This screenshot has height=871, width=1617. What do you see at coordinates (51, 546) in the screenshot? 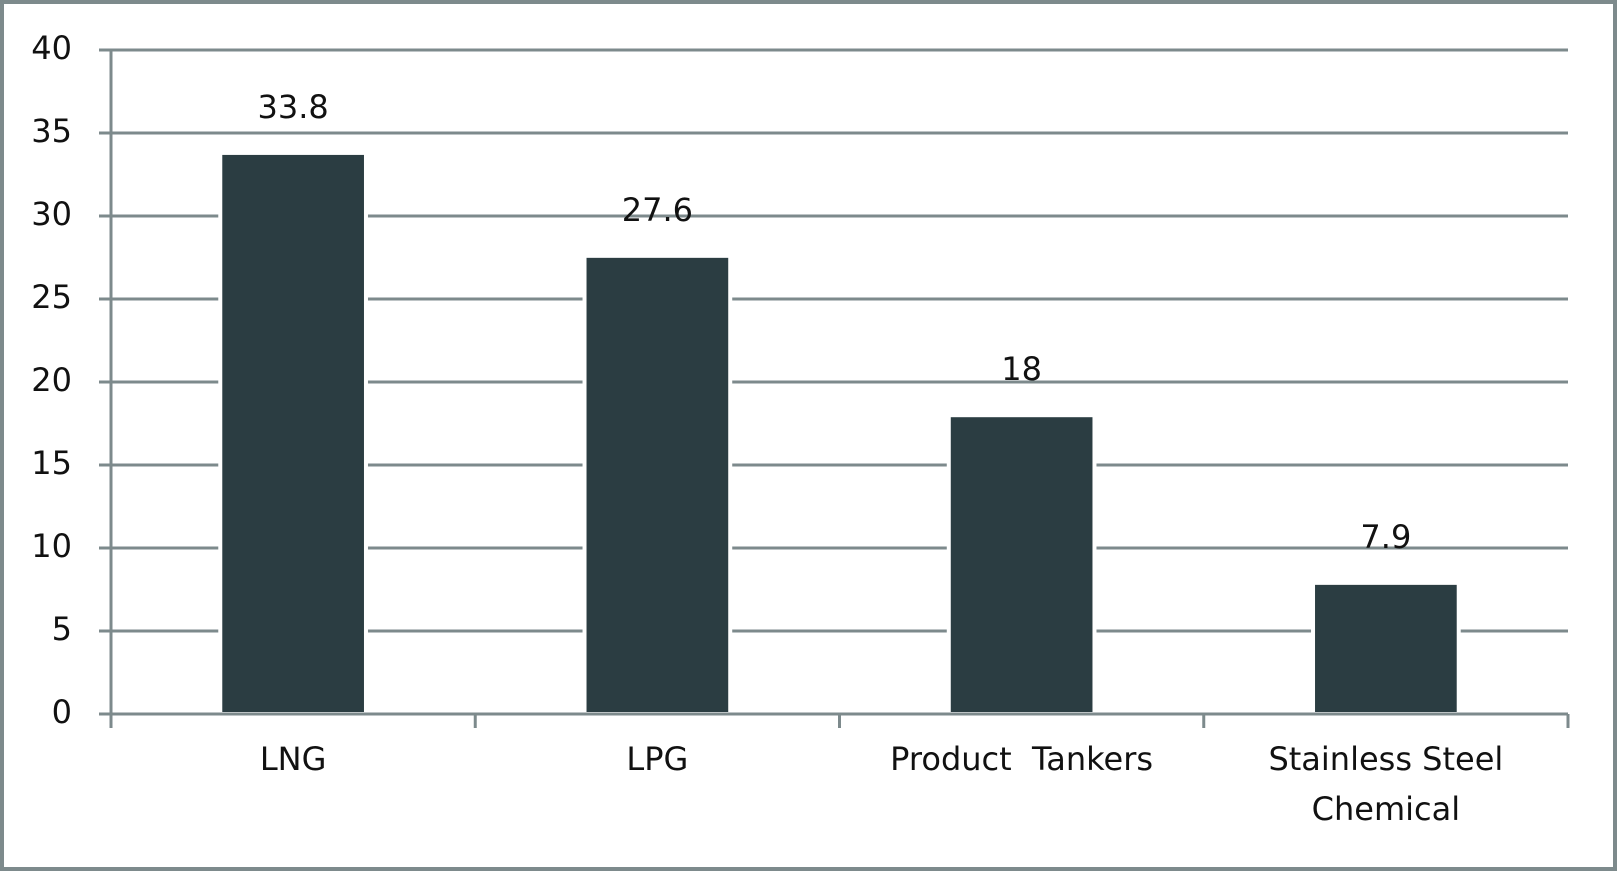
I see `y-tick-label: 10` at bounding box center [51, 546].